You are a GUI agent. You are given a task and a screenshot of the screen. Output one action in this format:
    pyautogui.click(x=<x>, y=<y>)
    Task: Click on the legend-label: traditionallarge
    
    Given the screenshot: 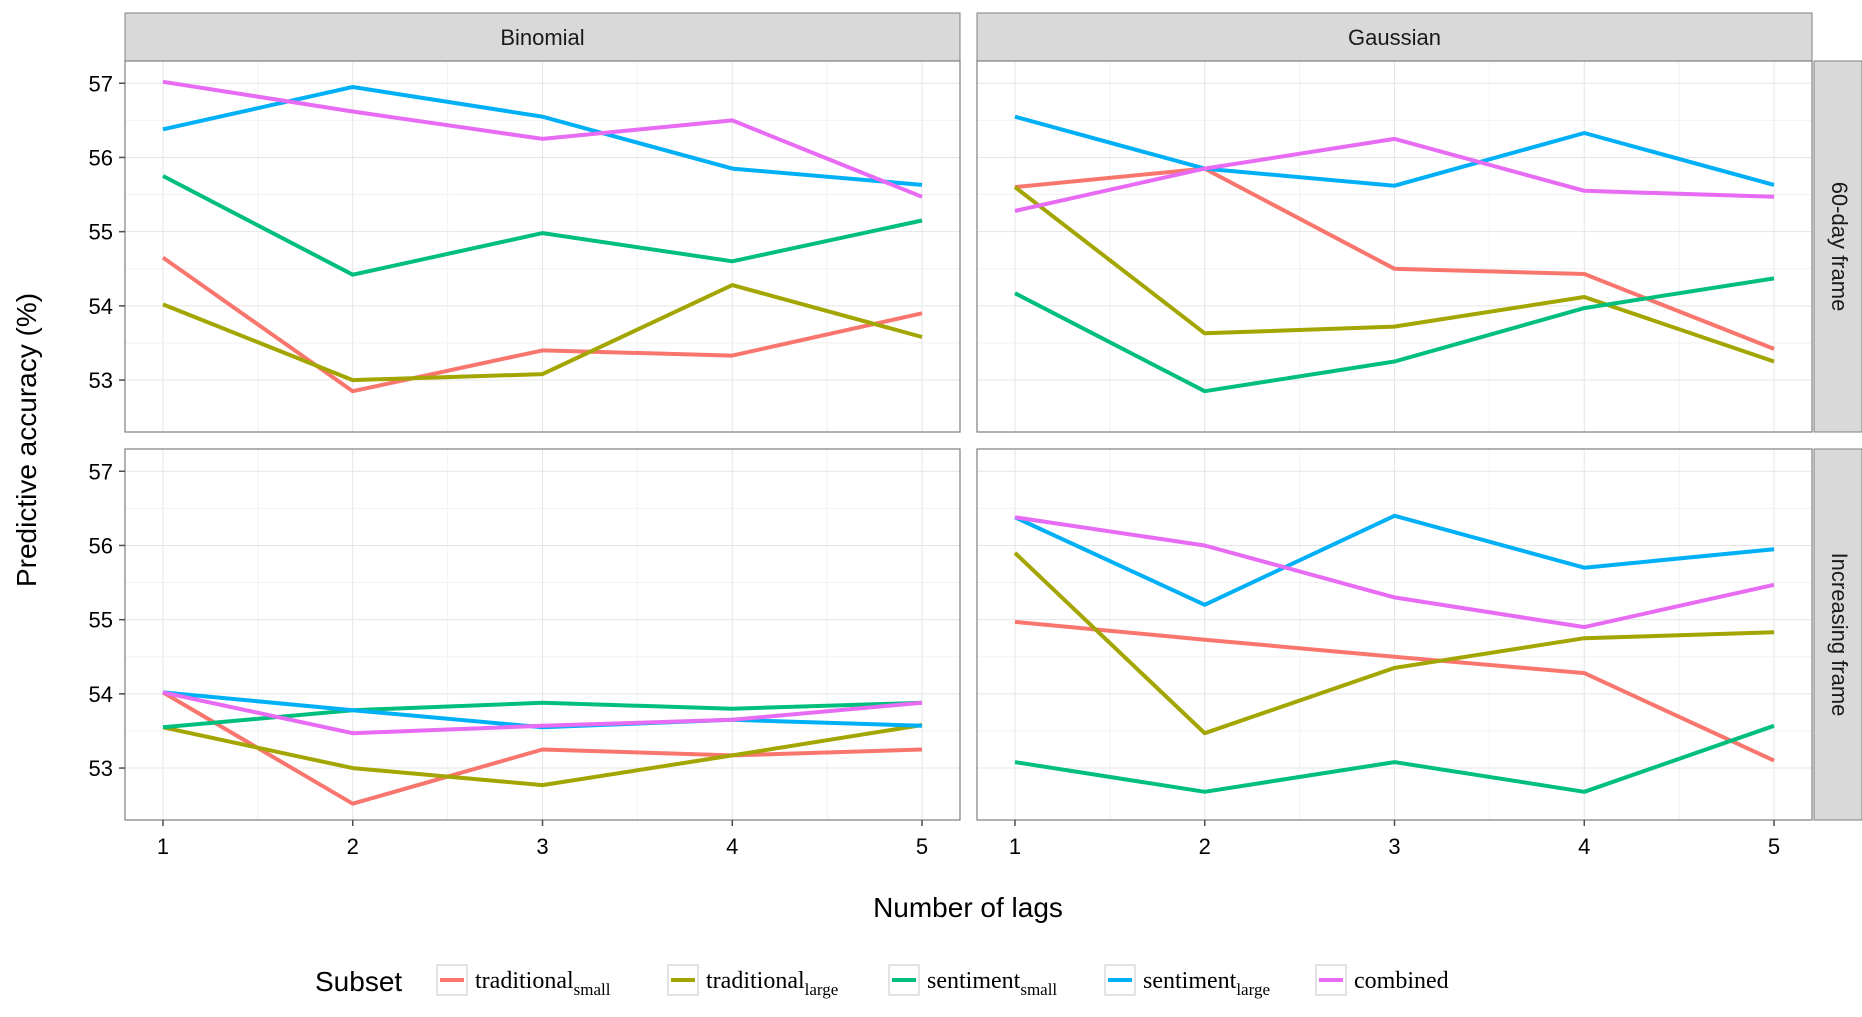 What is the action you would take?
    pyautogui.click(x=772, y=983)
    